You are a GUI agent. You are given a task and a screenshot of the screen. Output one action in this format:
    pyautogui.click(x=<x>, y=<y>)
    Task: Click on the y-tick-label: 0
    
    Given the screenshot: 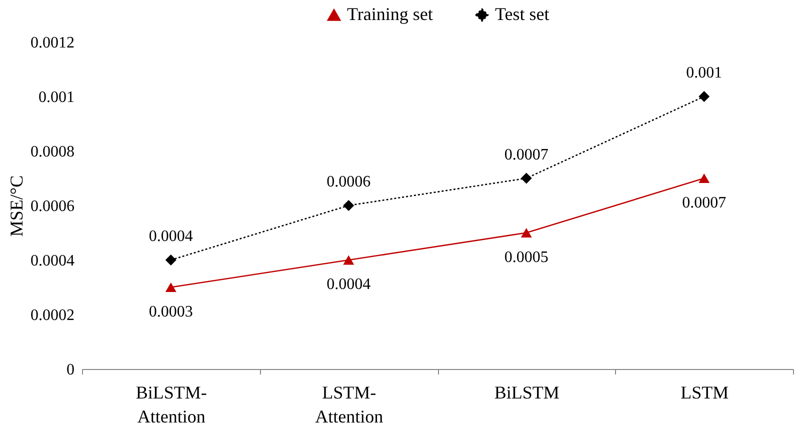 What is the action you would take?
    pyautogui.click(x=70, y=370)
    